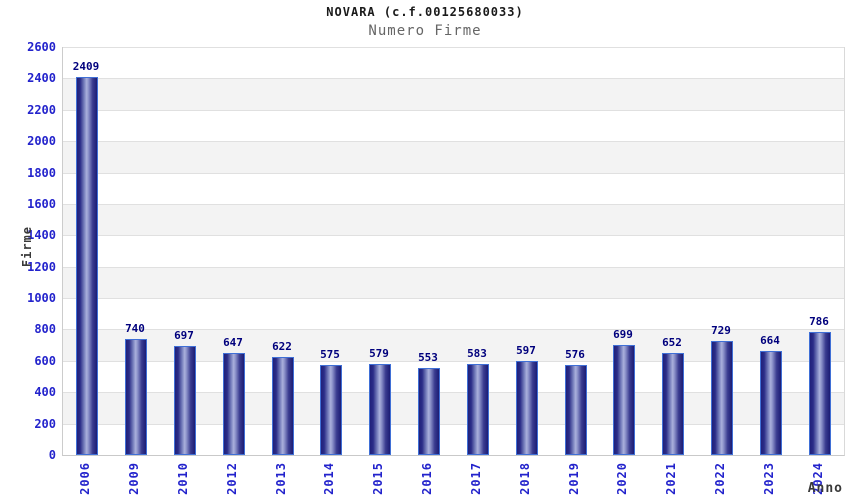 This screenshot has width=850, height=500. Describe the element at coordinates (476, 478) in the screenshot. I see `x-tick-label-2017: 2017` at that location.